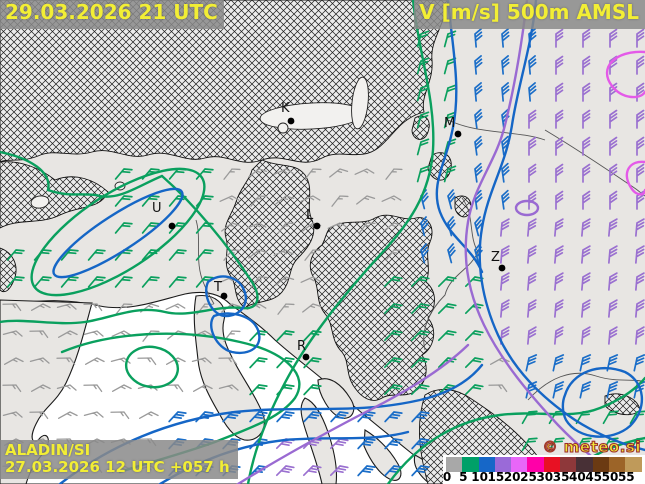 The image size is (645, 484). I want to click on city-dot-m, so click(458, 134).